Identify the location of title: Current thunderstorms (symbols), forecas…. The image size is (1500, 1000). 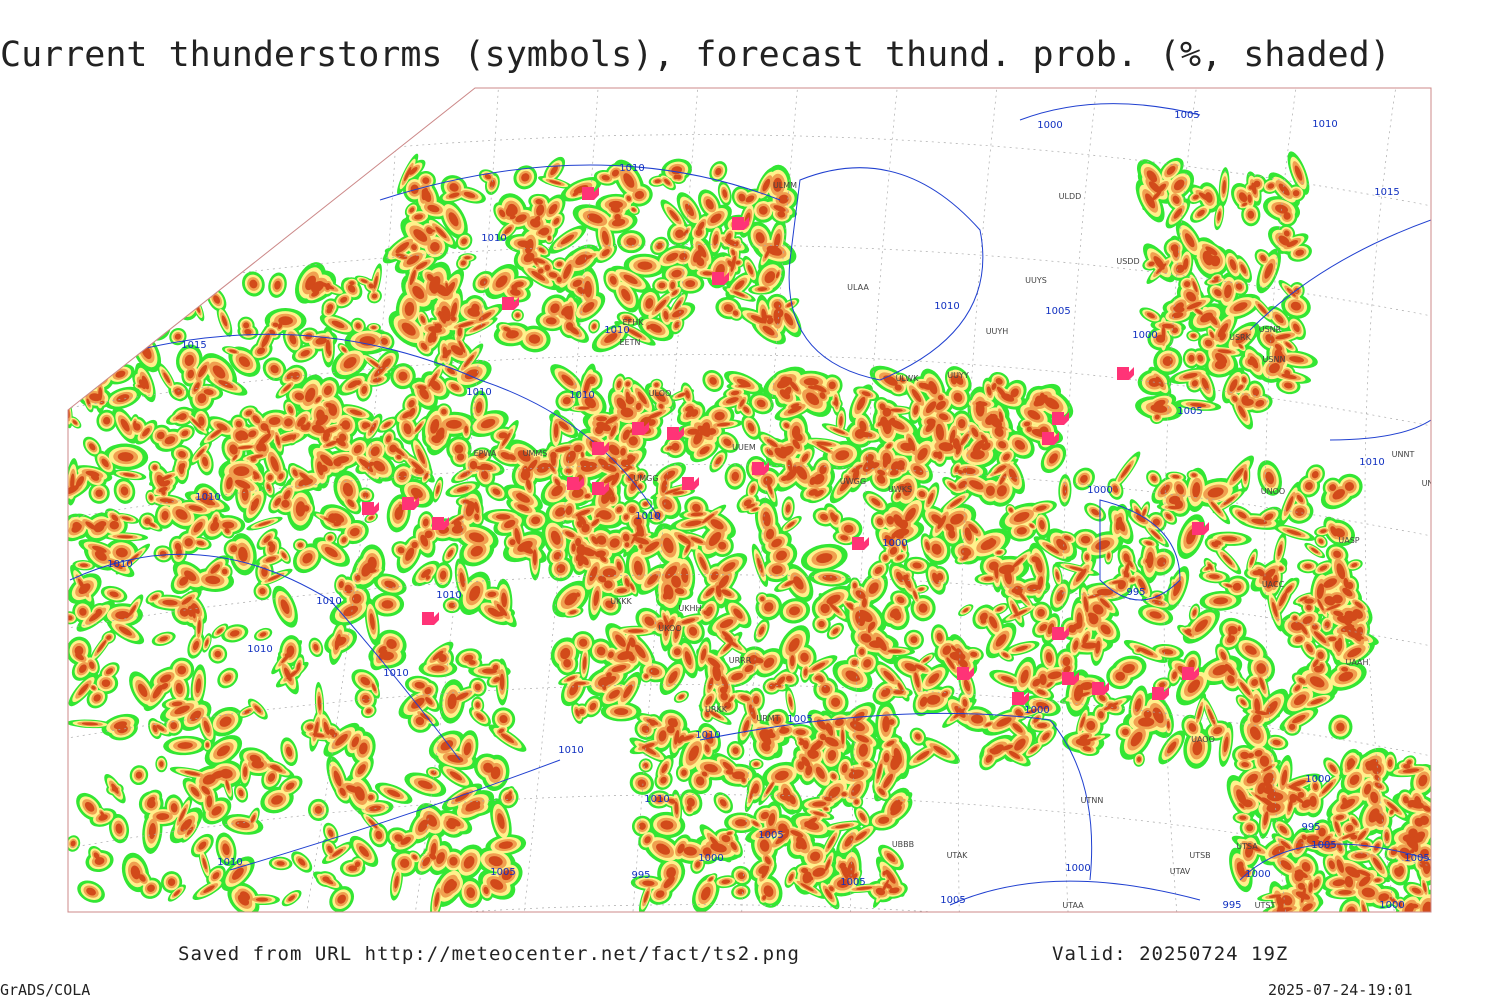
(695, 55).